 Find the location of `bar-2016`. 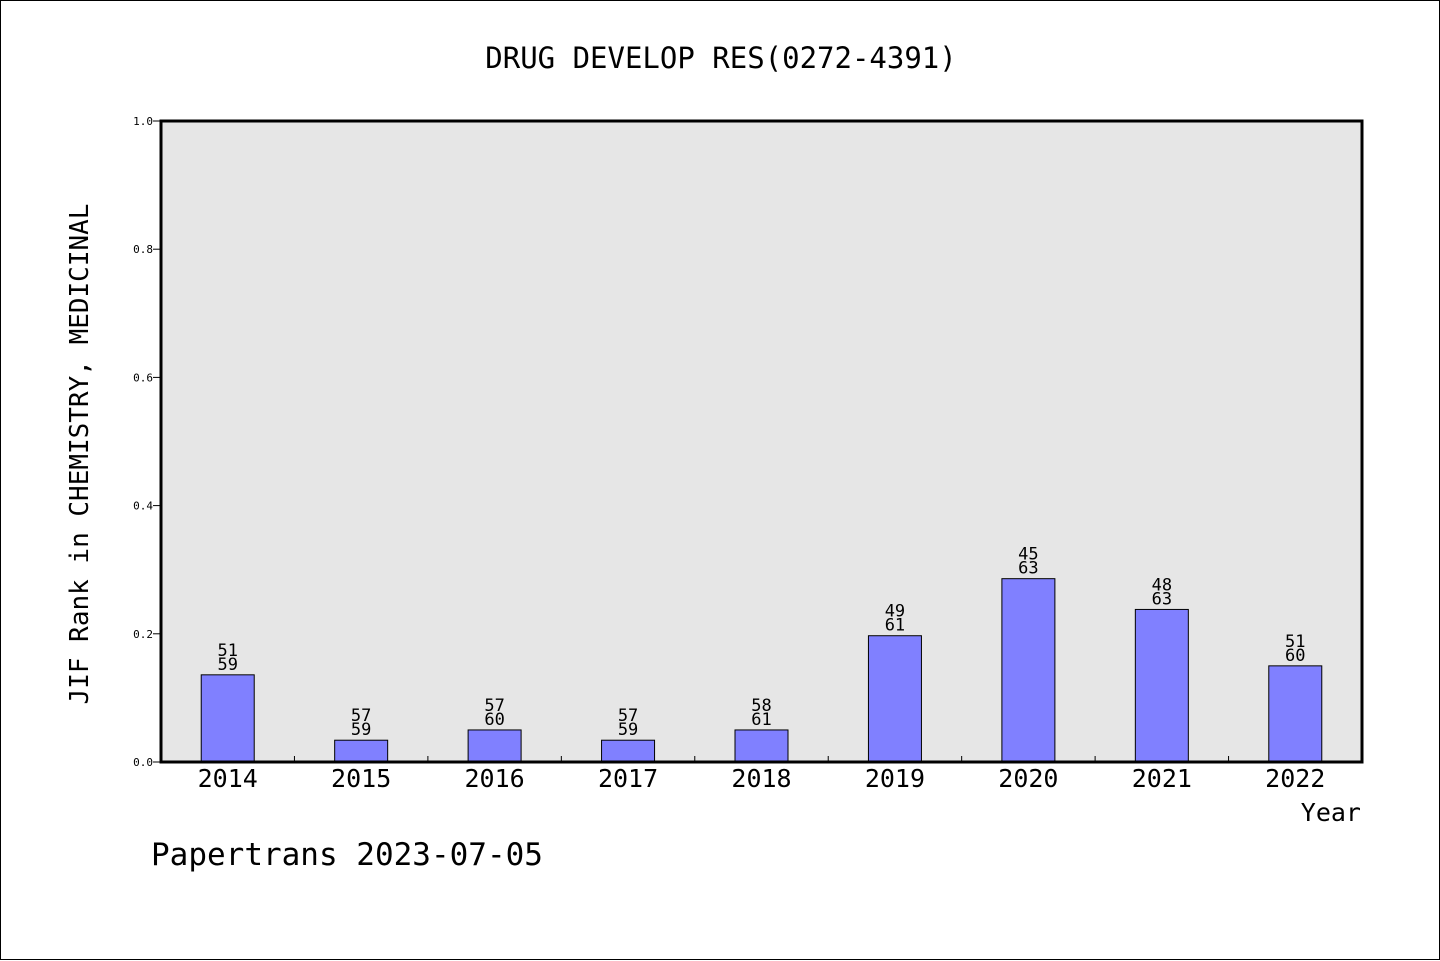

bar-2016 is located at coordinates (494, 746).